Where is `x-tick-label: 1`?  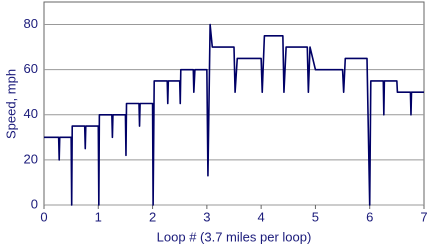
x-tick-label: 1 is located at coordinates (98, 216).